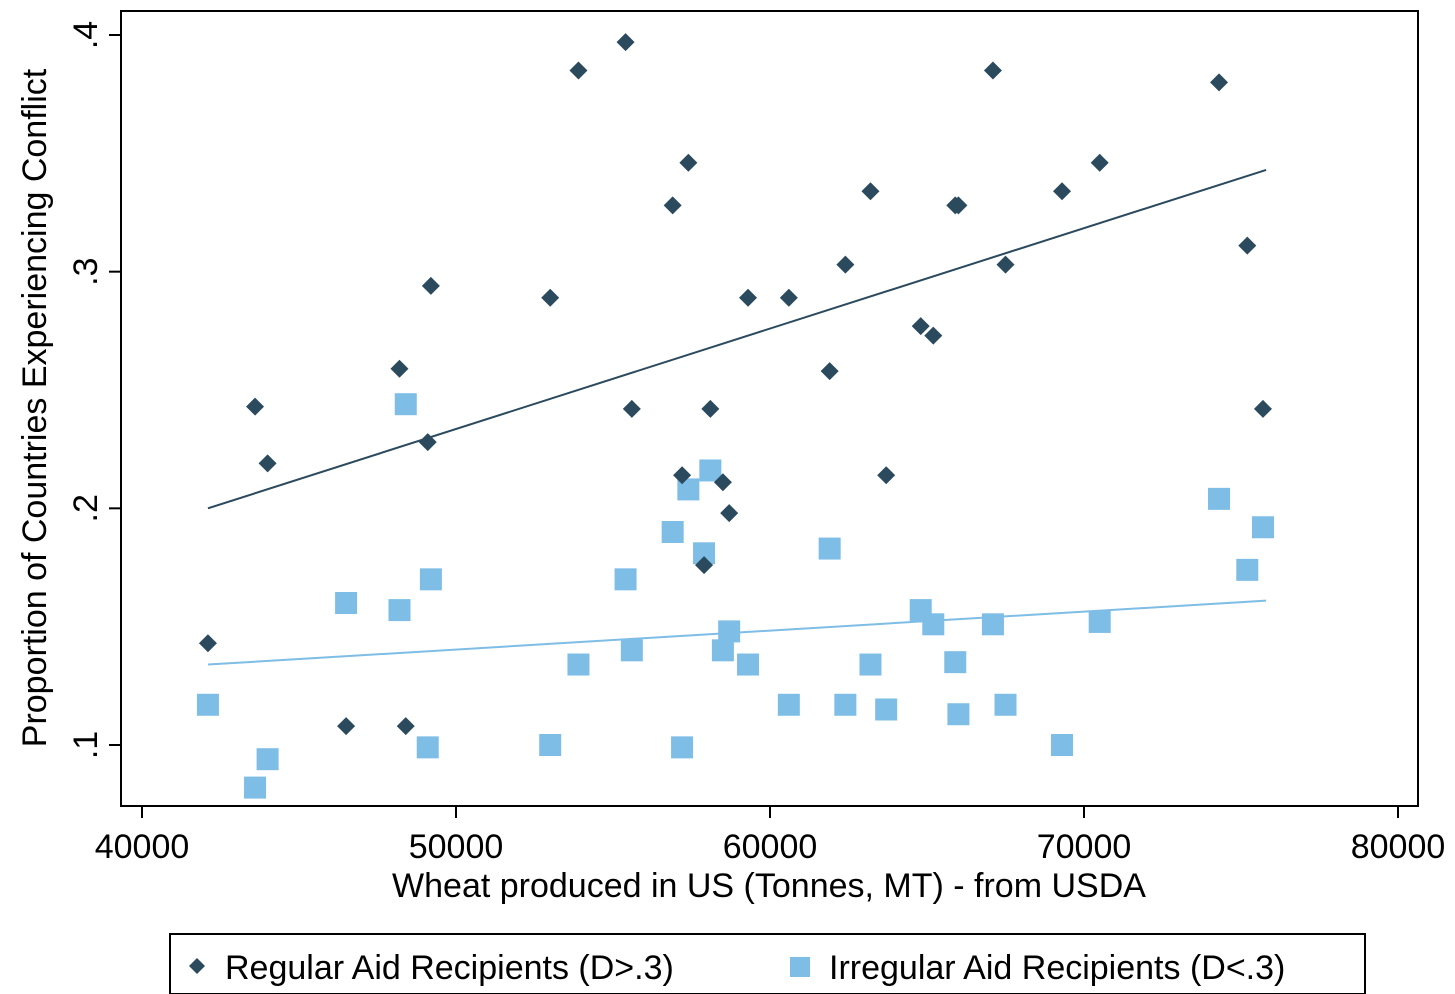 This screenshot has height=994, width=1455. I want to click on x-tick-label: 80000, so click(1398, 847).